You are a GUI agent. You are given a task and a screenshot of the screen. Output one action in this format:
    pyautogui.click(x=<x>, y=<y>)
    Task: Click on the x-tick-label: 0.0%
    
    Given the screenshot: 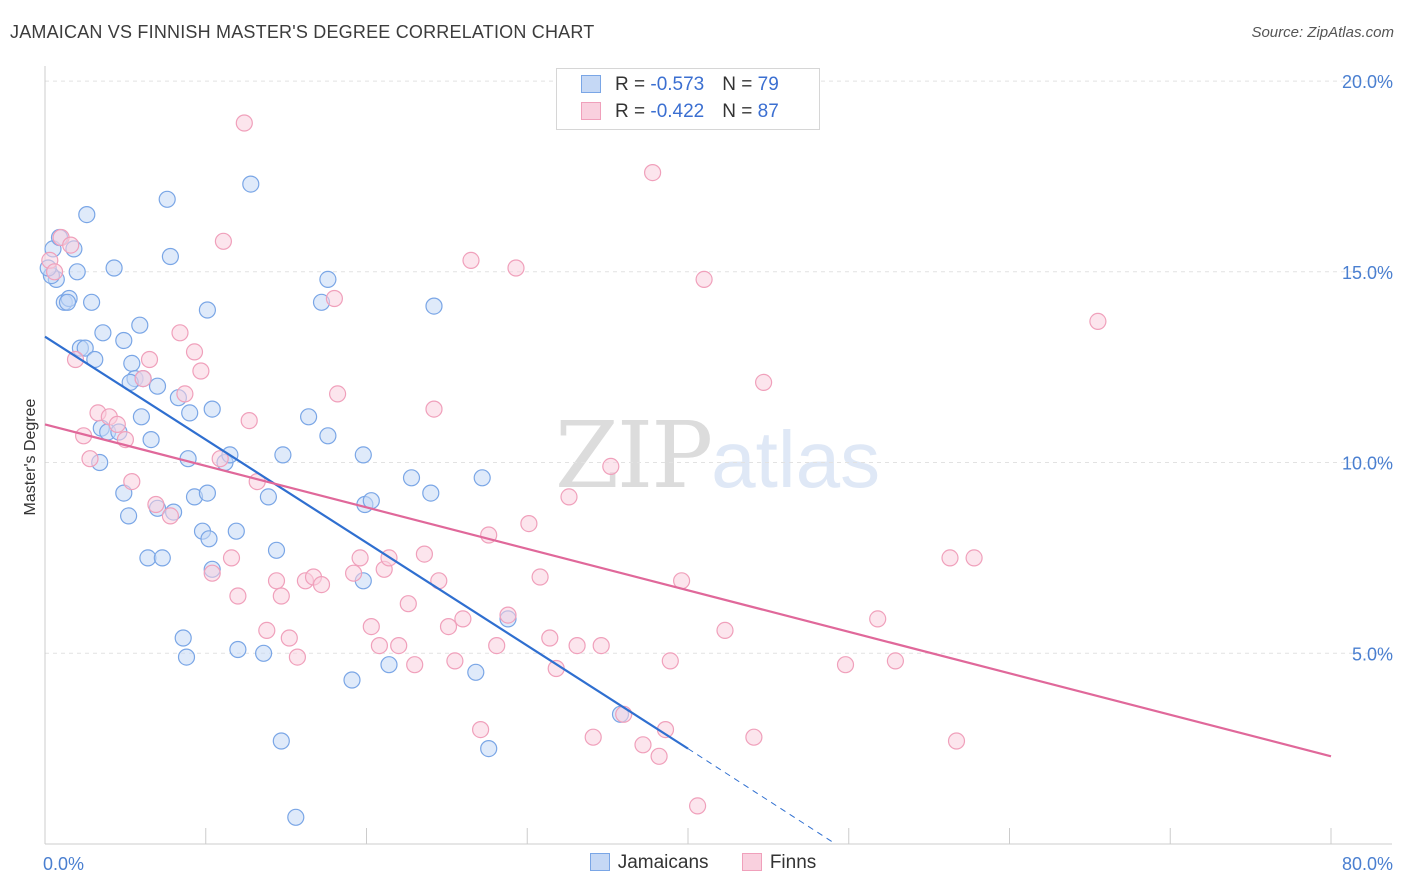 What is the action you would take?
    pyautogui.click(x=63, y=864)
    